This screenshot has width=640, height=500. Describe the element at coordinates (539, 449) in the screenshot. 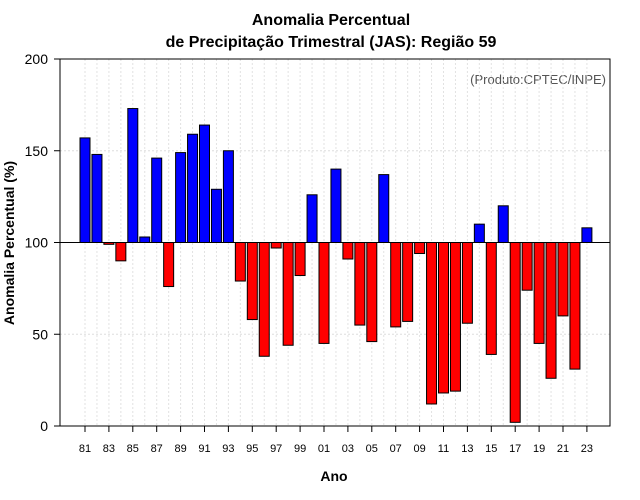

I see `x-tick-label: 19` at that location.